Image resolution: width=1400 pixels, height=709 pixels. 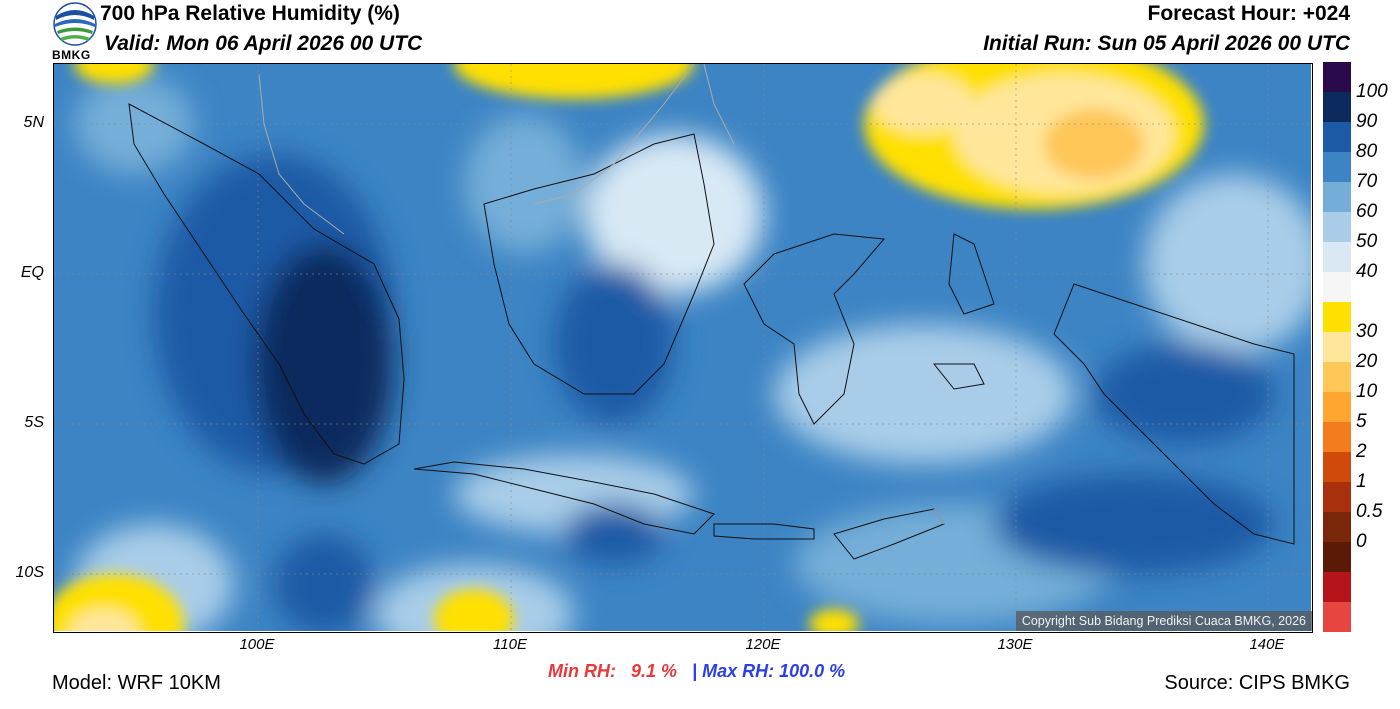 What do you see at coordinates (1367, 361) in the screenshot?
I see `colorbar-label: 20` at bounding box center [1367, 361].